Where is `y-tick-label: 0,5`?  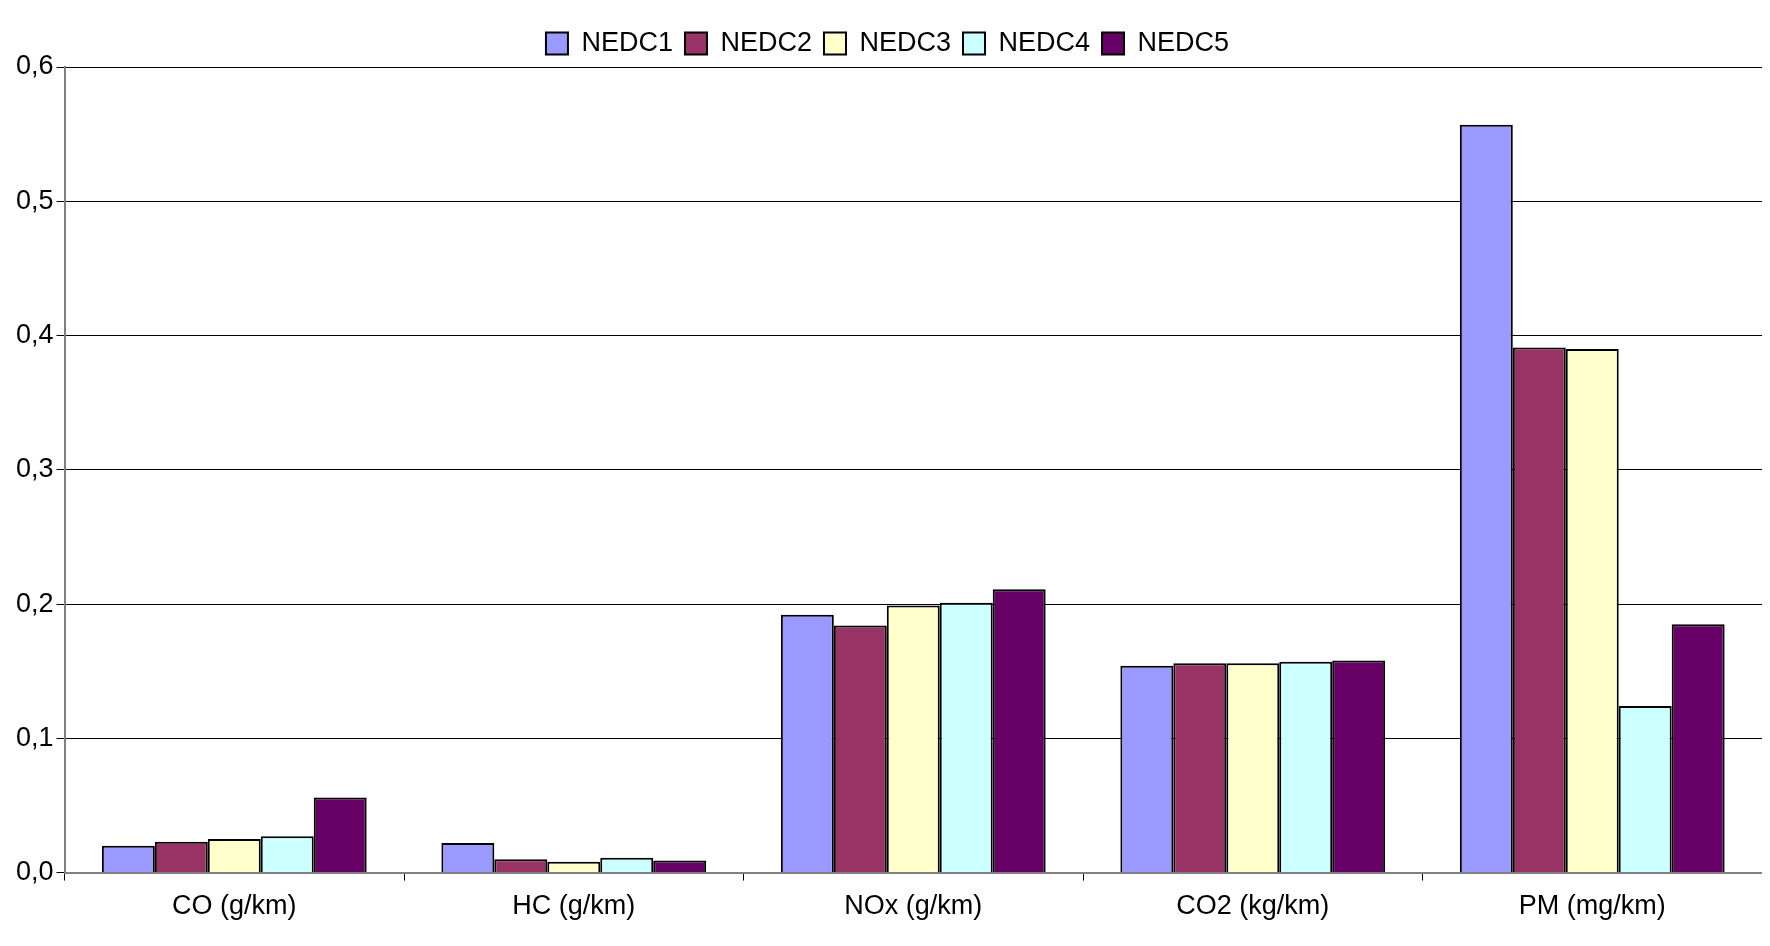
y-tick-label: 0,5 is located at coordinates (34, 199).